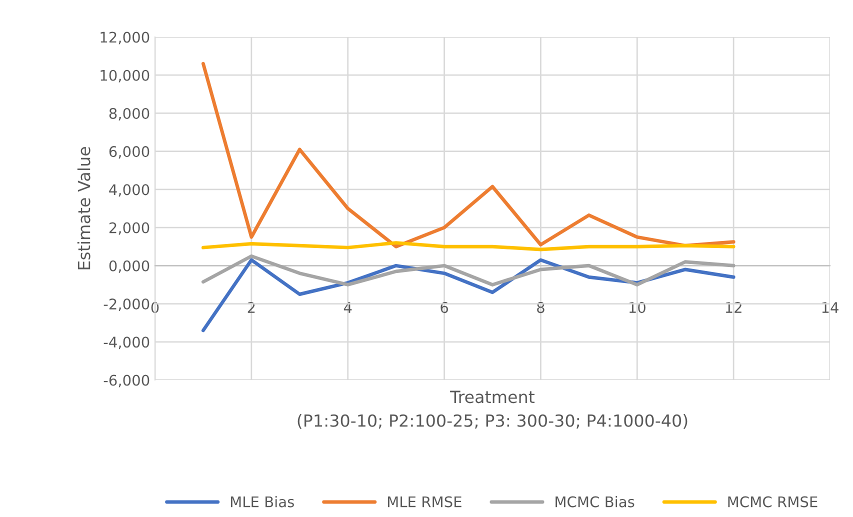 This screenshot has width=853, height=517. What do you see at coordinates (125, 76) in the screenshot?
I see `y-tick-label: 10,000` at bounding box center [125, 76].